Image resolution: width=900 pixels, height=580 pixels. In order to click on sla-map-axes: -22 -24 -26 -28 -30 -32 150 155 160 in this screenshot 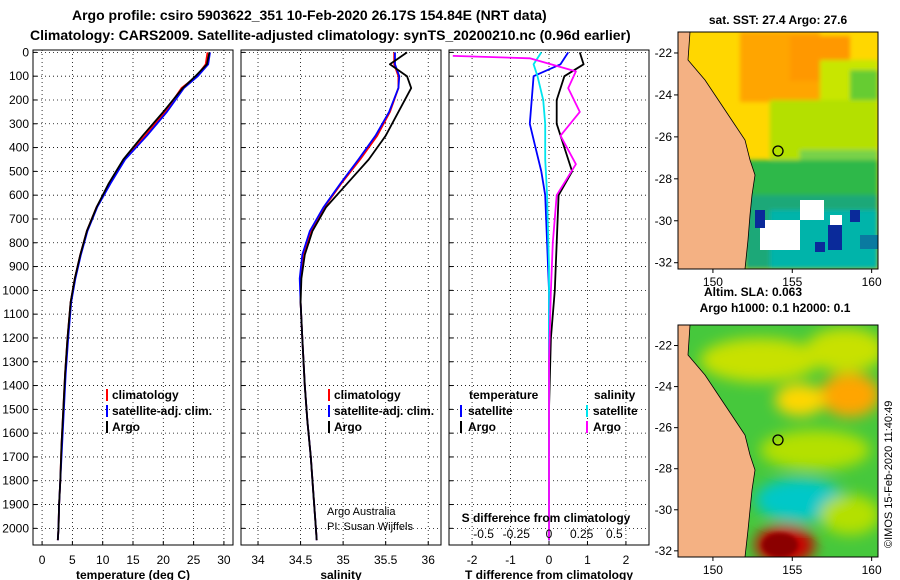, I will do `click(768, 458)`.